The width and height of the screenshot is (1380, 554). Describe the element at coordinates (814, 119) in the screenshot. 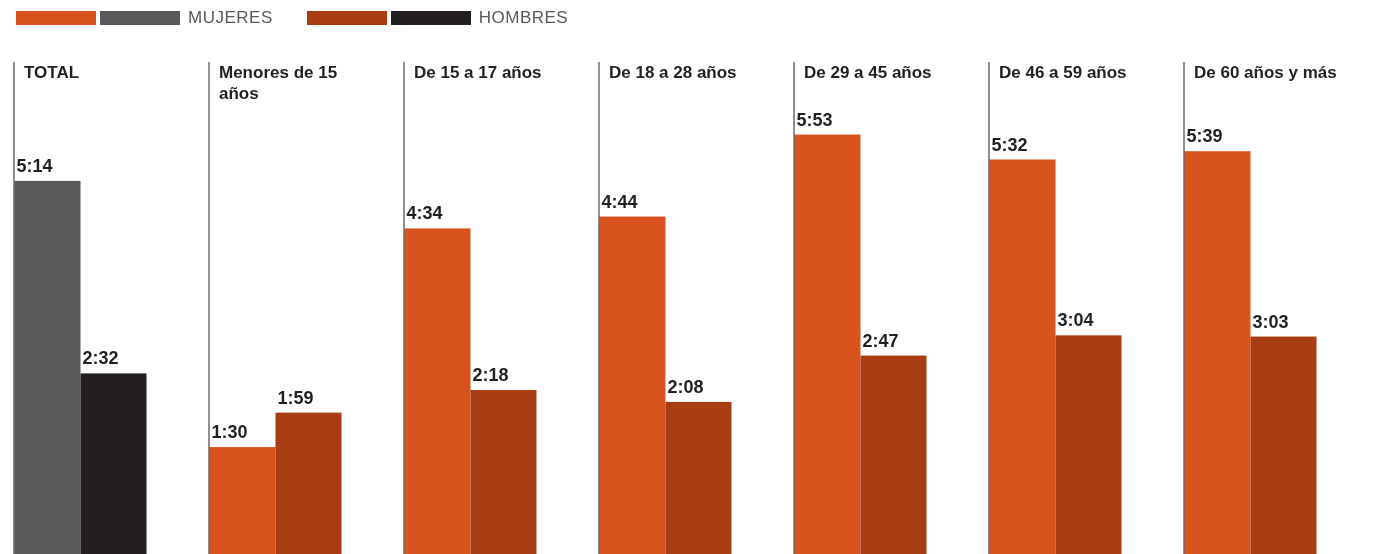

I see `data-label: 5:53` at that location.